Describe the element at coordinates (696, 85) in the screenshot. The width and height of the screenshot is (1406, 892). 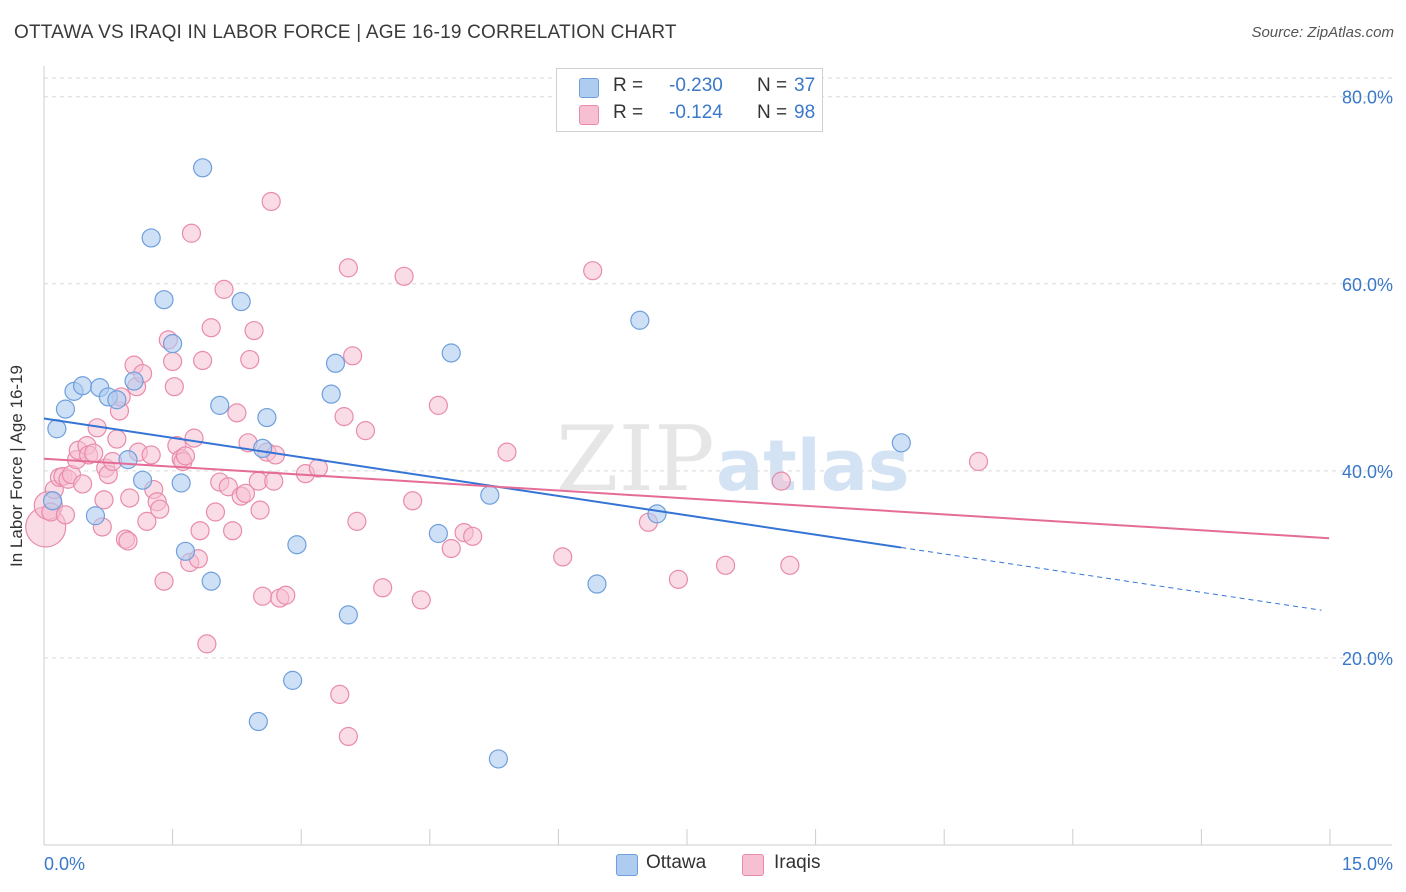
I see `ottawa-r-value: -0.230` at that location.